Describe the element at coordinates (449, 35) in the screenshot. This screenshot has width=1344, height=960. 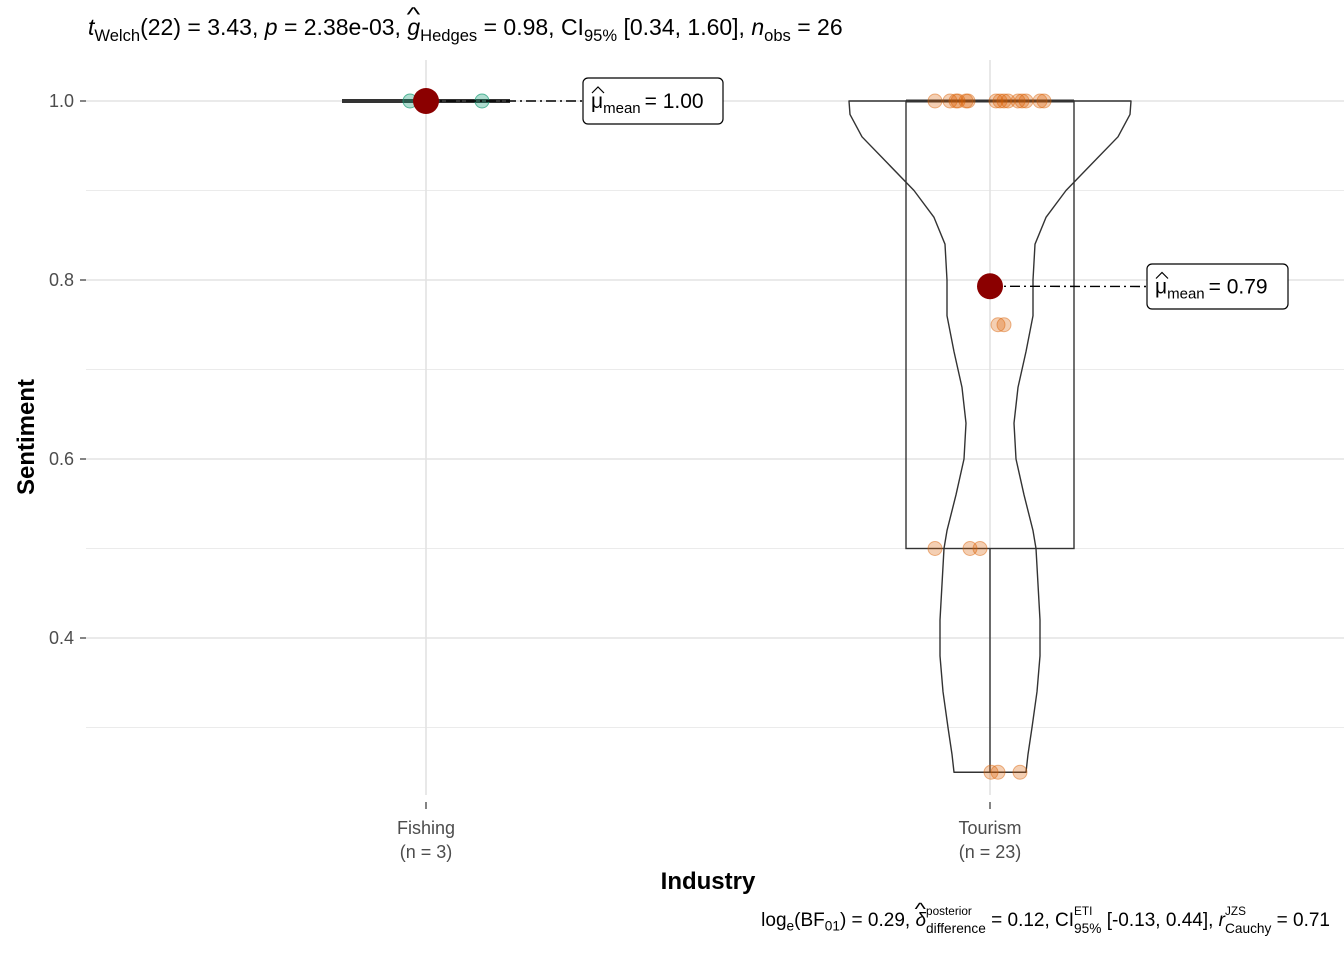
I see `g-subscript: Hedges` at that location.